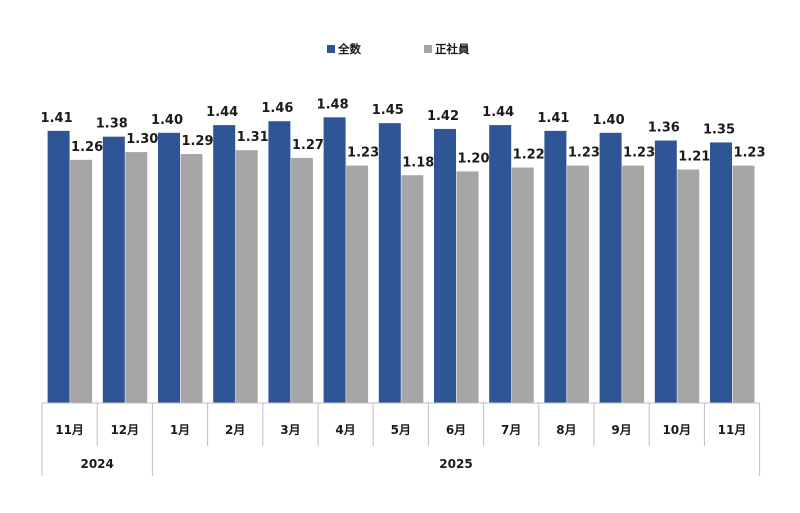  Describe the element at coordinates (124, 430) in the screenshot. I see `x-tick-label: 12月` at that location.